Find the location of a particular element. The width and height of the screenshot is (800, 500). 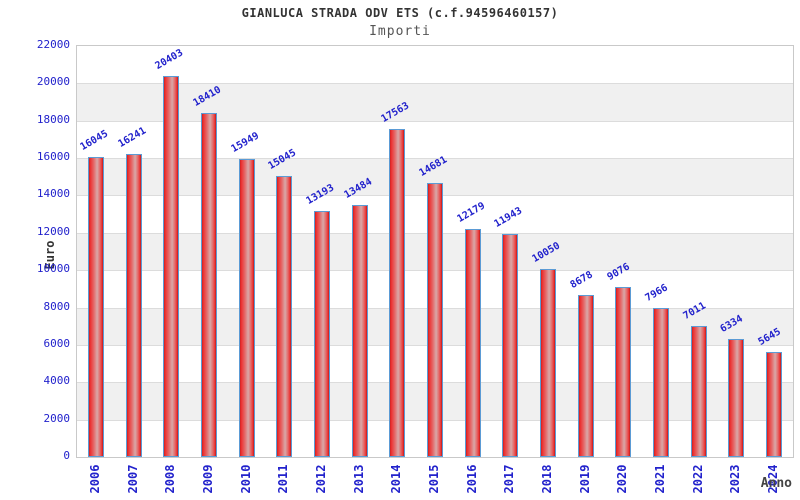

x-tick-label: 2019 is located at coordinates (584, 479).